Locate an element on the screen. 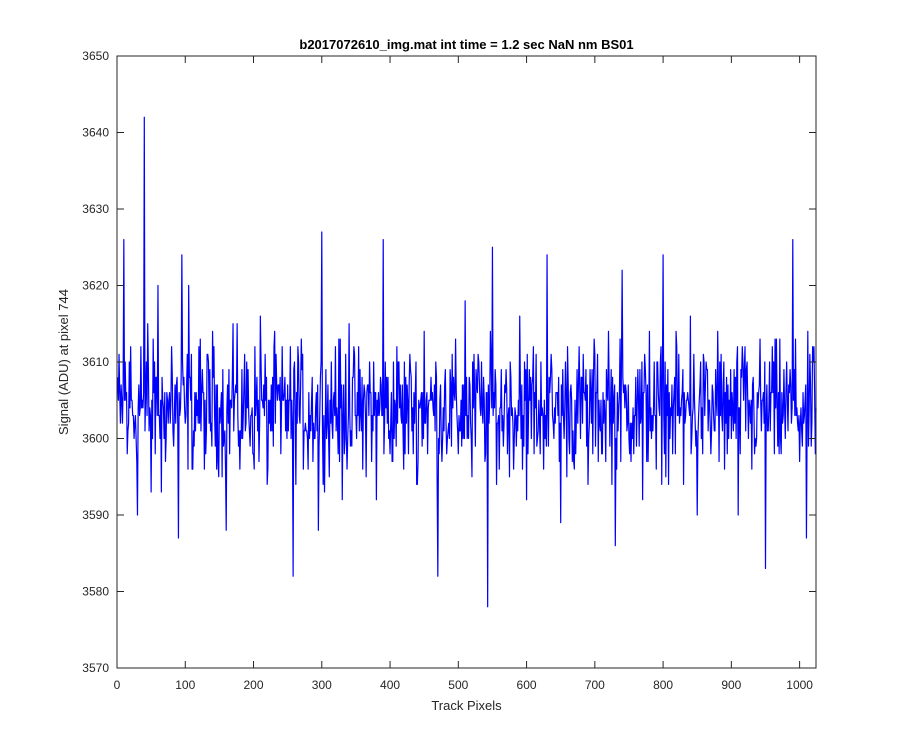 The image size is (900, 750). y-tick-label: 3650 is located at coordinates (95, 56).